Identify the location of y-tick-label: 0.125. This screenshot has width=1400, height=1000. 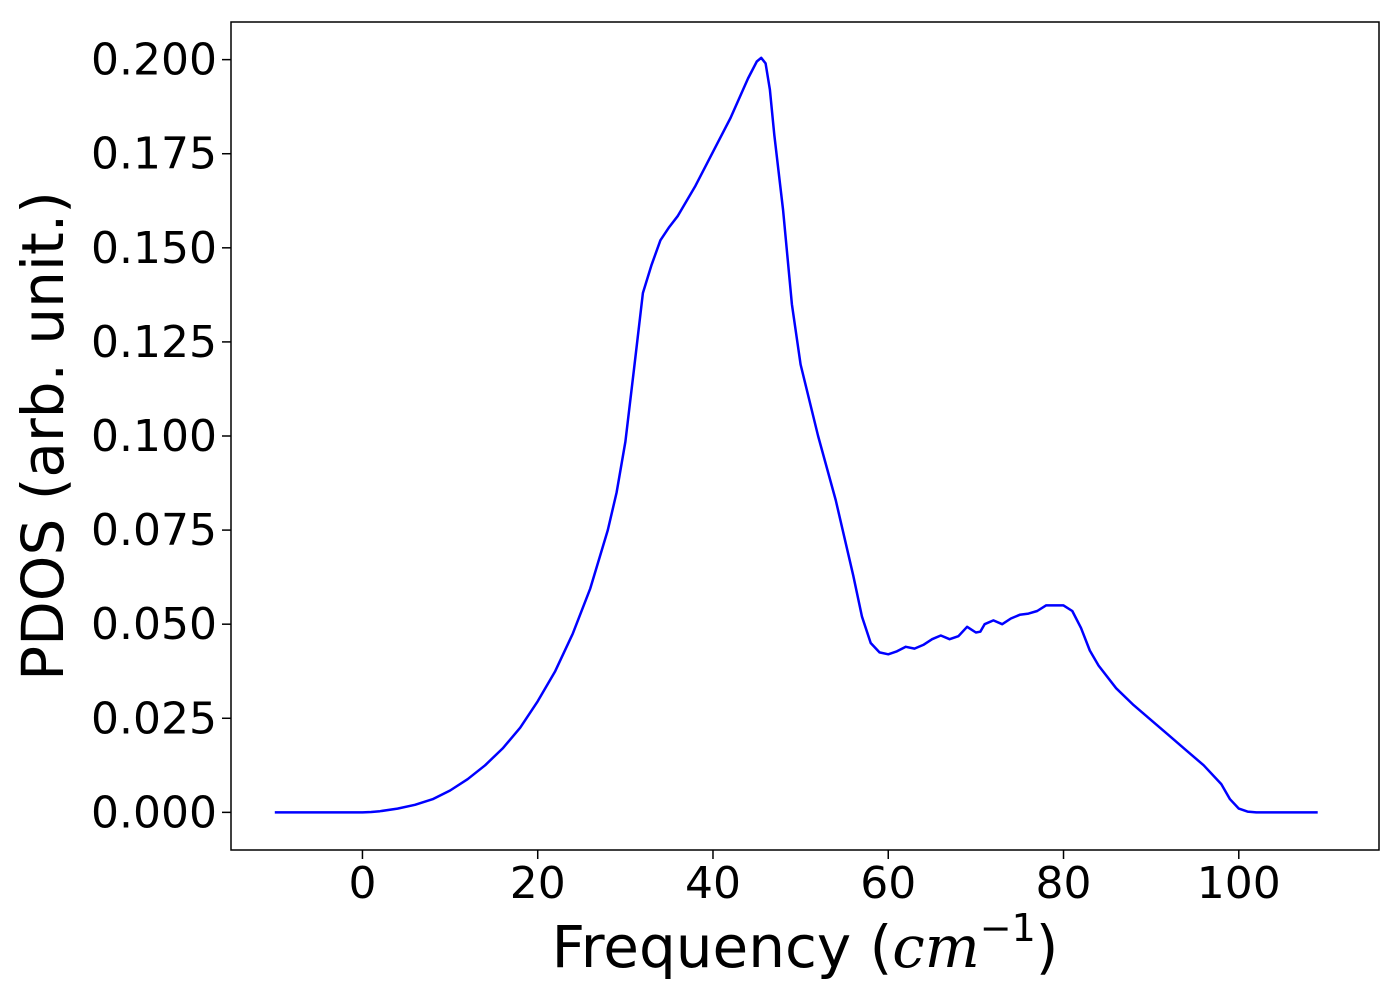
(154, 342).